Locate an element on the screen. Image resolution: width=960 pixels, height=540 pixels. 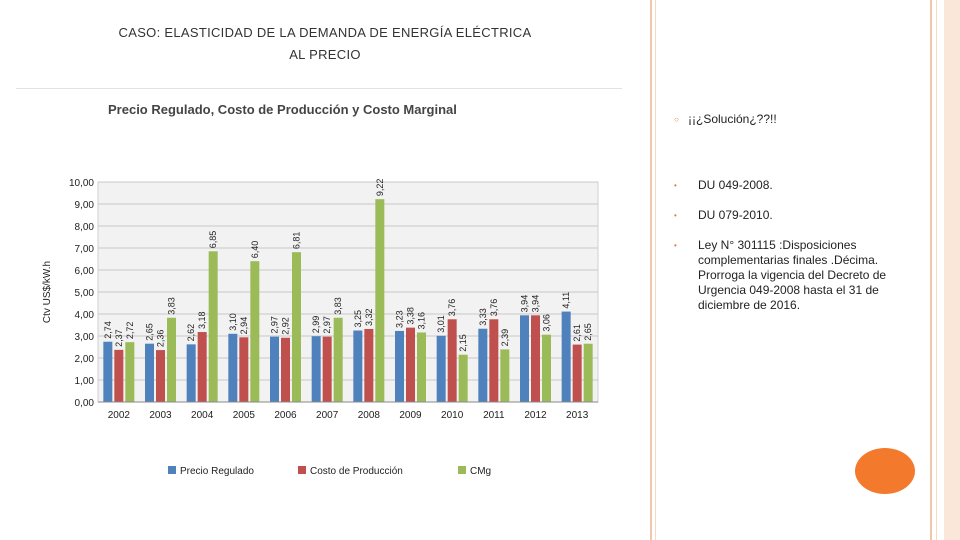
decorative-circle is located at coordinates (885, 471).